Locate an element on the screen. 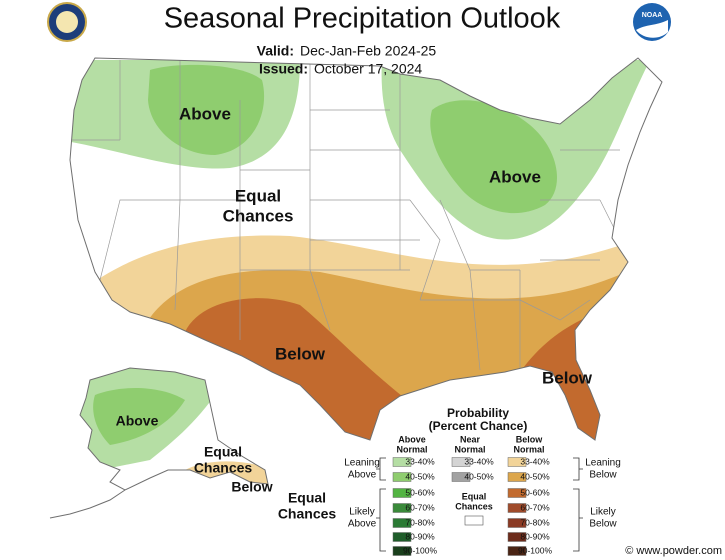 The width and height of the screenshot is (725, 560). valid-label: Valid: is located at coordinates (275, 51).